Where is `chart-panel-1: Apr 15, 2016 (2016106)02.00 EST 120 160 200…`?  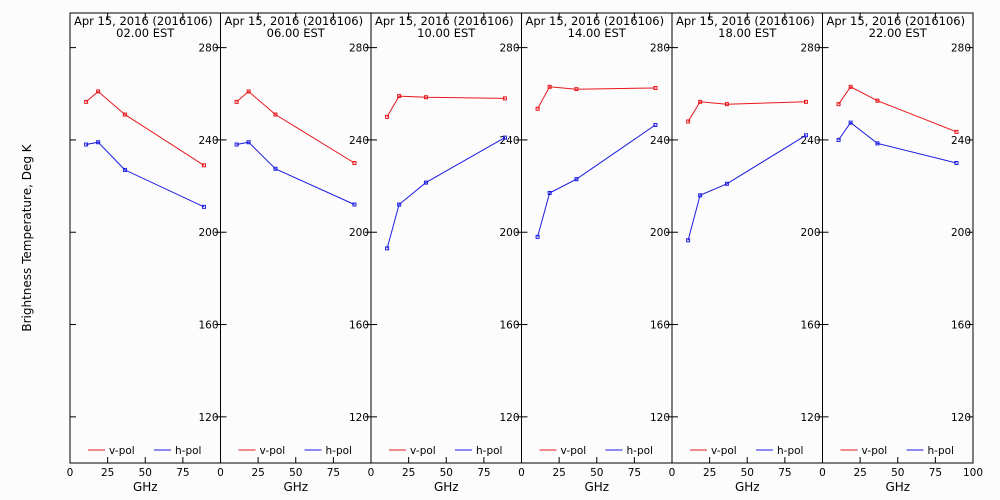
chart-panel-1: Apr 15, 2016 (2016106)02.00 EST 120 160 200… is located at coordinates (144, 253).